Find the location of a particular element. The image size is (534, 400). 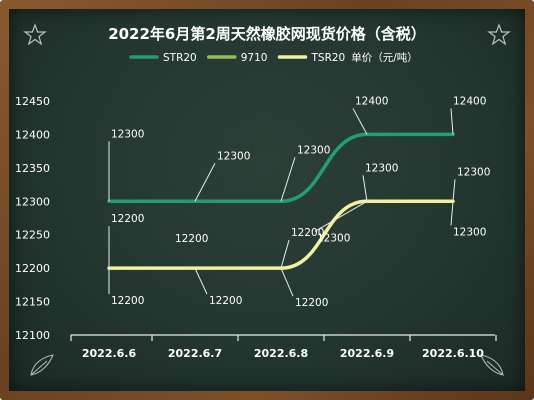

x-tick-label: 2022.6.9 is located at coordinates (367, 353).